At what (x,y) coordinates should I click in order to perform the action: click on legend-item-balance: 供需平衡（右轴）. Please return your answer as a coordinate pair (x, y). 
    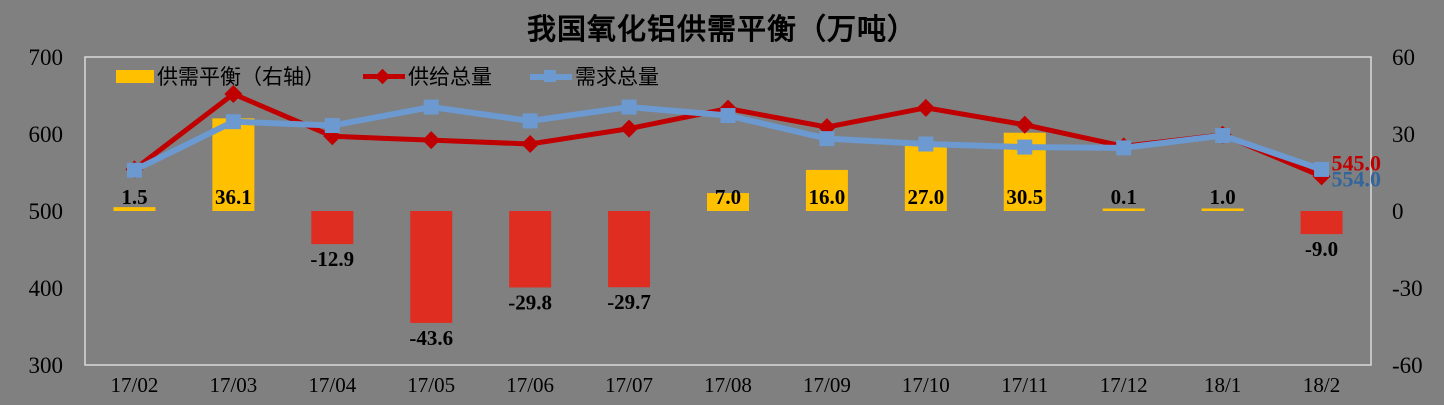
    Looking at the image, I should click on (220, 76).